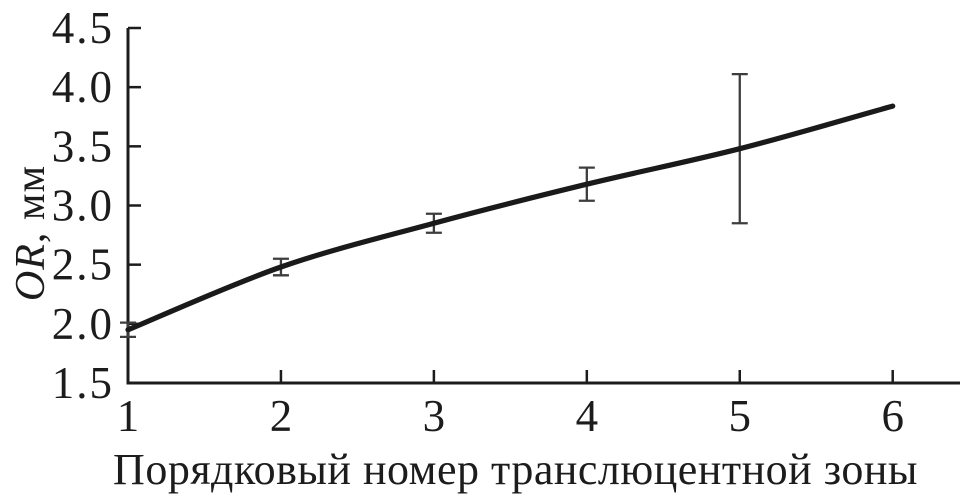 The width and height of the screenshot is (961, 498). I want to click on y-axis-title-variable: OR, so click(31, 272).